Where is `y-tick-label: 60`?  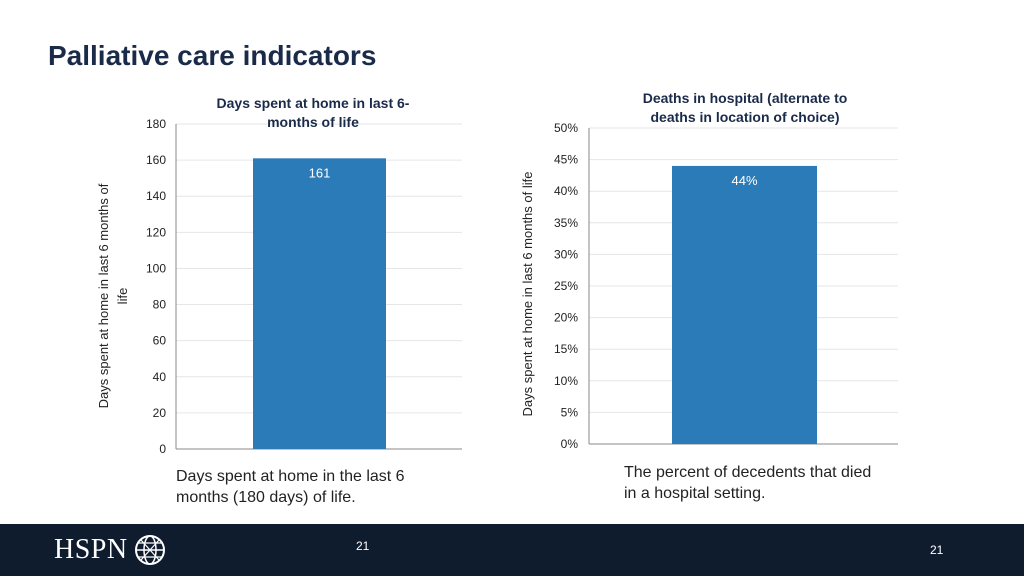 y-tick-label: 60 is located at coordinates (160, 341).